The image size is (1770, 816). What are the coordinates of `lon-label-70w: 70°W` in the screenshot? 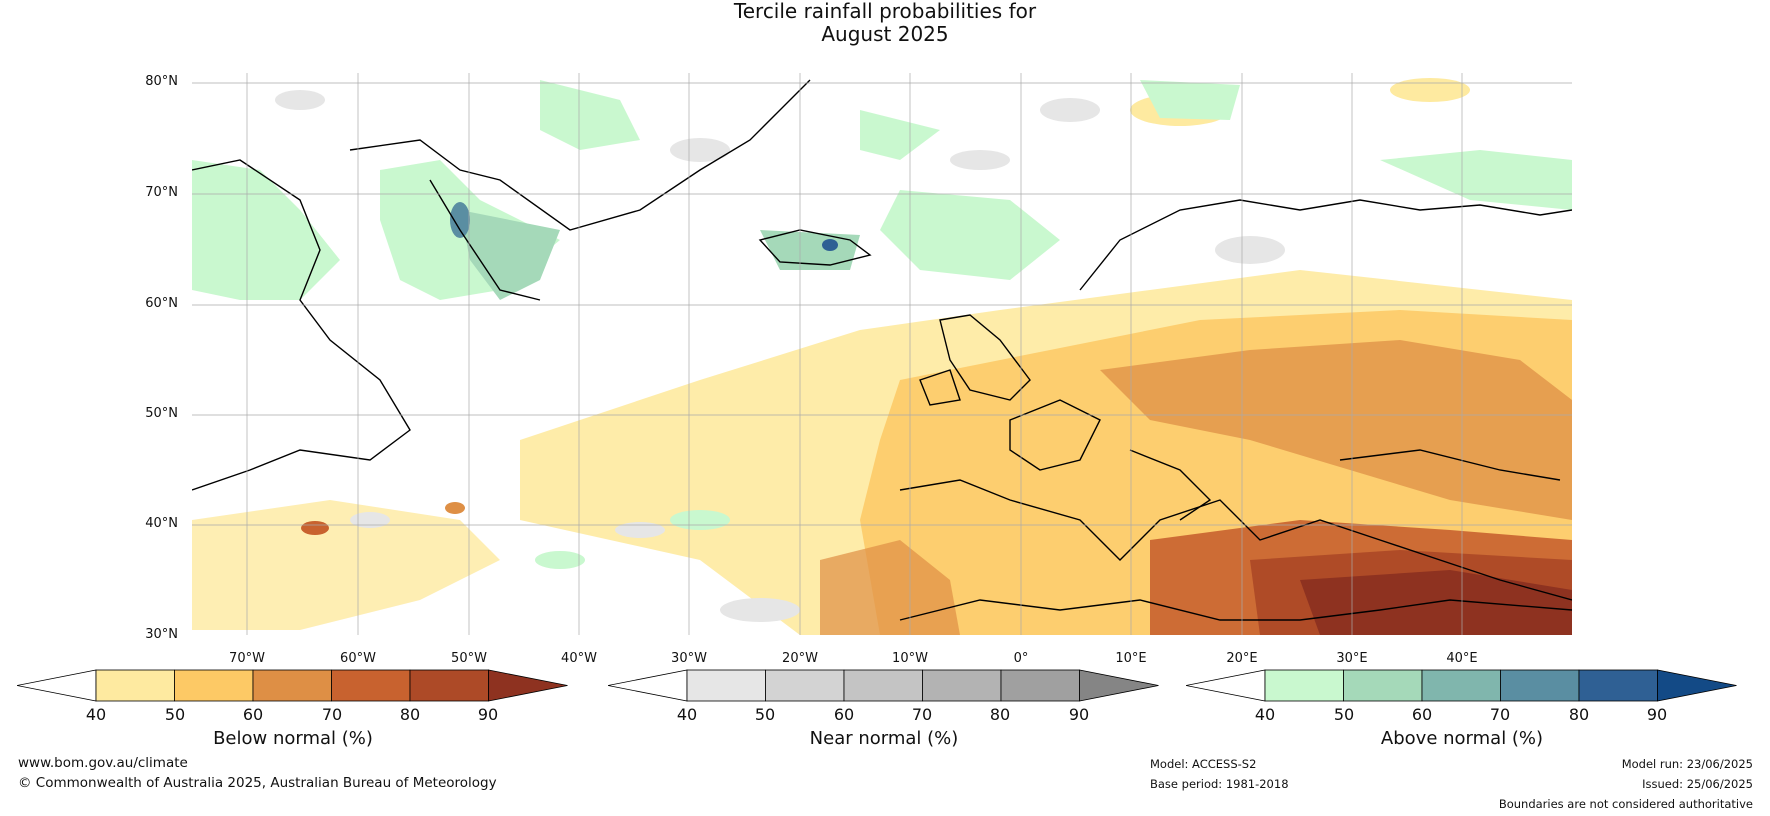 It's located at (247, 658).